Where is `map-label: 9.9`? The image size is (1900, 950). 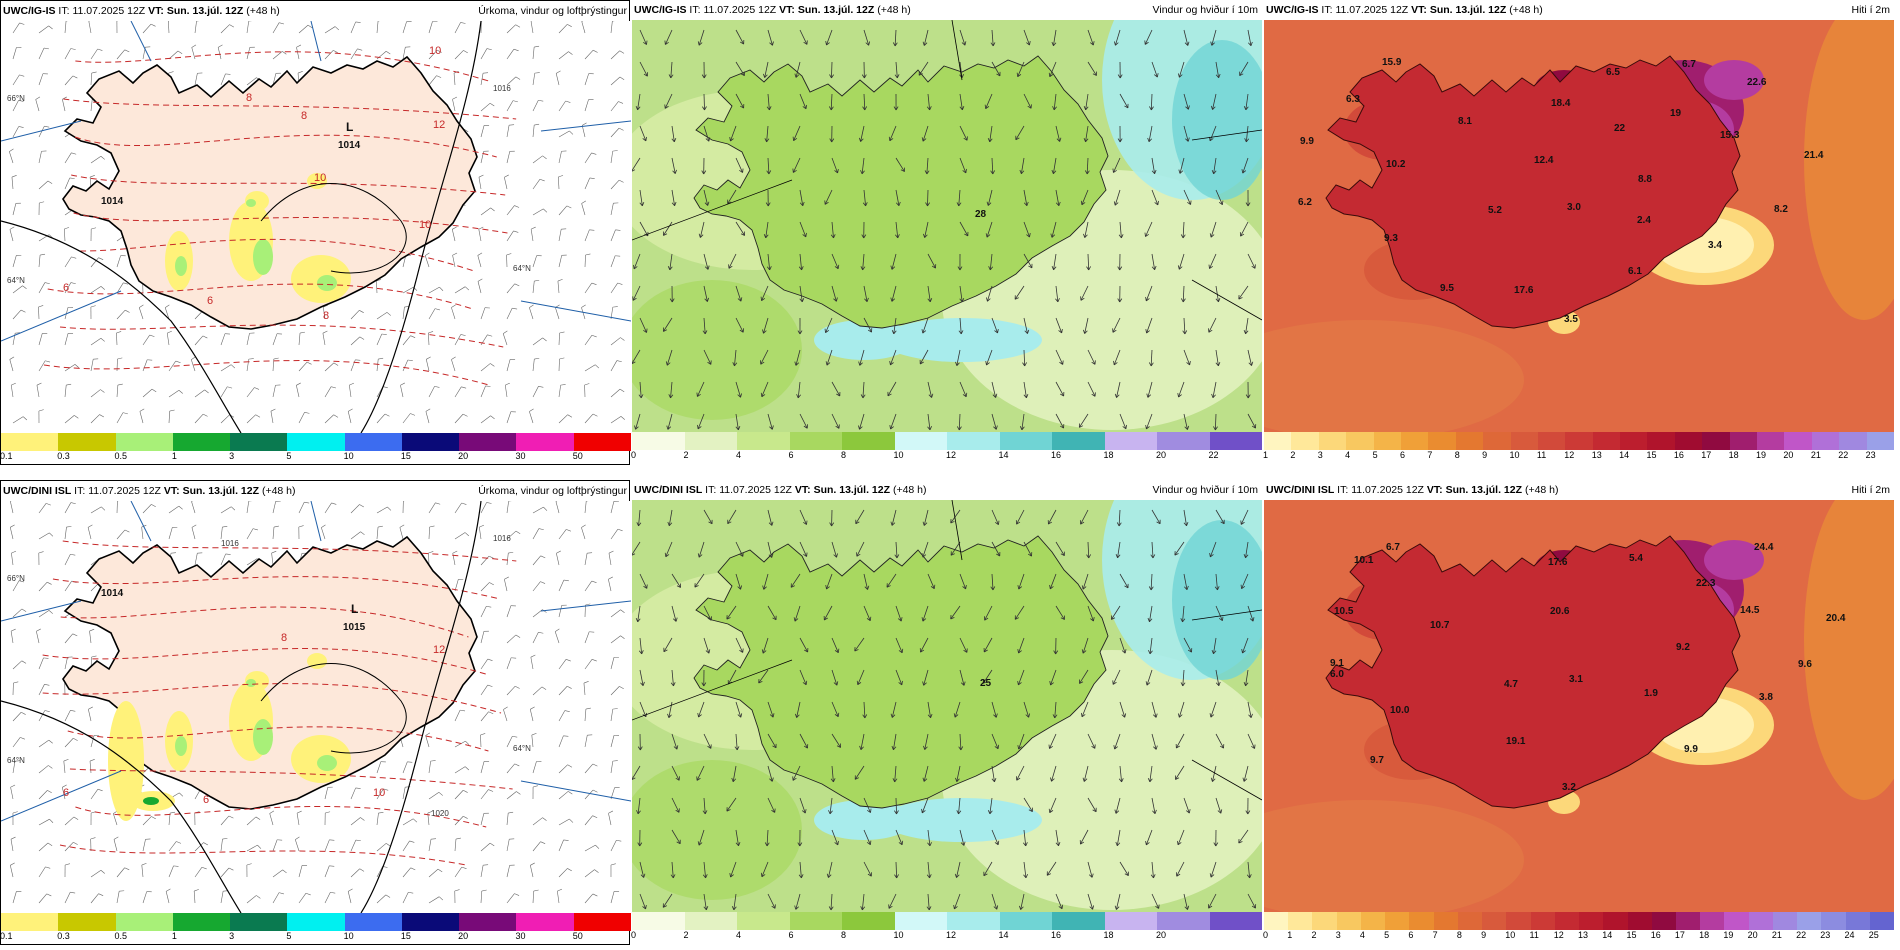
map-label: 9.9 is located at coordinates (1307, 141).